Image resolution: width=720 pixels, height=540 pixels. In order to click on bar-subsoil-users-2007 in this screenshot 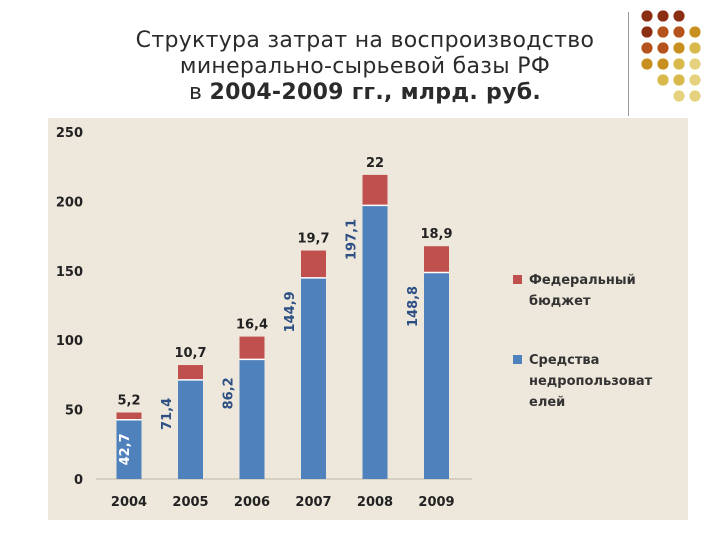, I will do `click(313, 378)`.